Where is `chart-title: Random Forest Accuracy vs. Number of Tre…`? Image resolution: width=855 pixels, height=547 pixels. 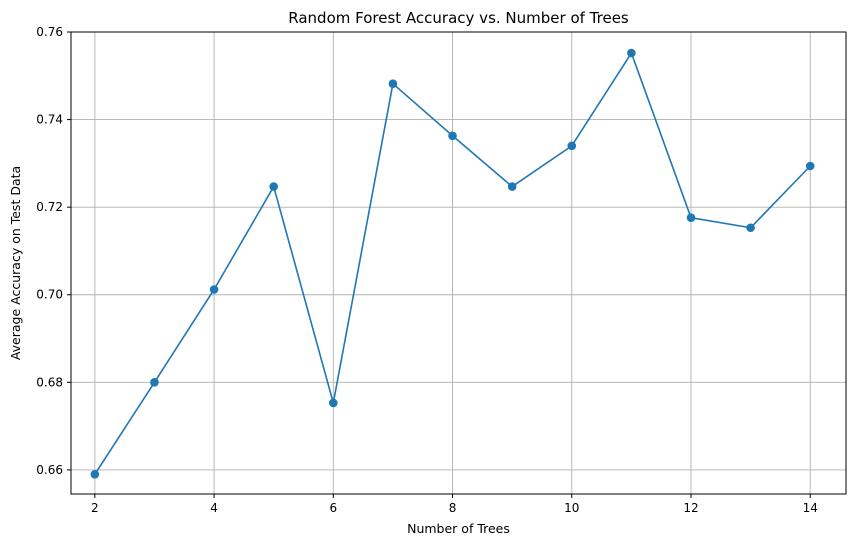
chart-title: Random Forest Accuracy vs. Number of Tre… is located at coordinates (458, 18).